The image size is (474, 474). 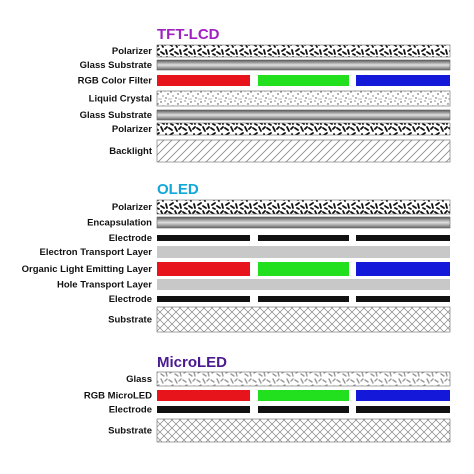 What do you see at coordinates (303, 151) in the screenshot?
I see `layer-back` at bounding box center [303, 151].